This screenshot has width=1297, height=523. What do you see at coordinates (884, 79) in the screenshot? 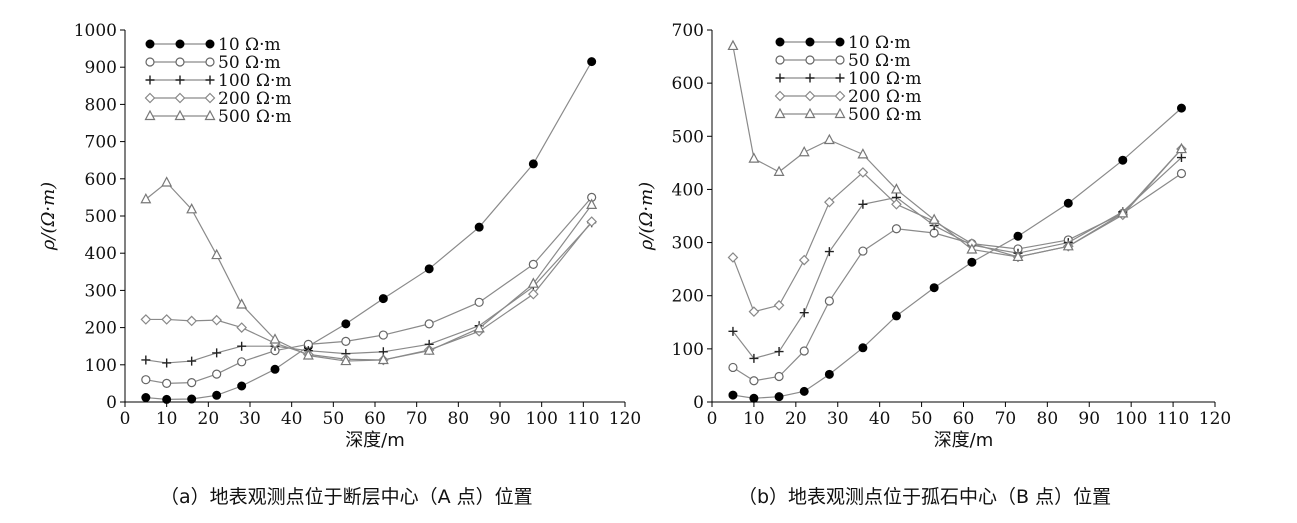
I see `legend-label: 100 Ω·m` at bounding box center [884, 79].